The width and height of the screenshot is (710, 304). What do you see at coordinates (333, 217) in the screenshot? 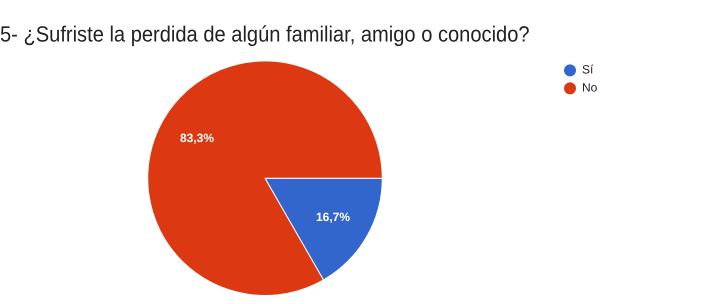
I see `data-label: 16,7%` at bounding box center [333, 217].